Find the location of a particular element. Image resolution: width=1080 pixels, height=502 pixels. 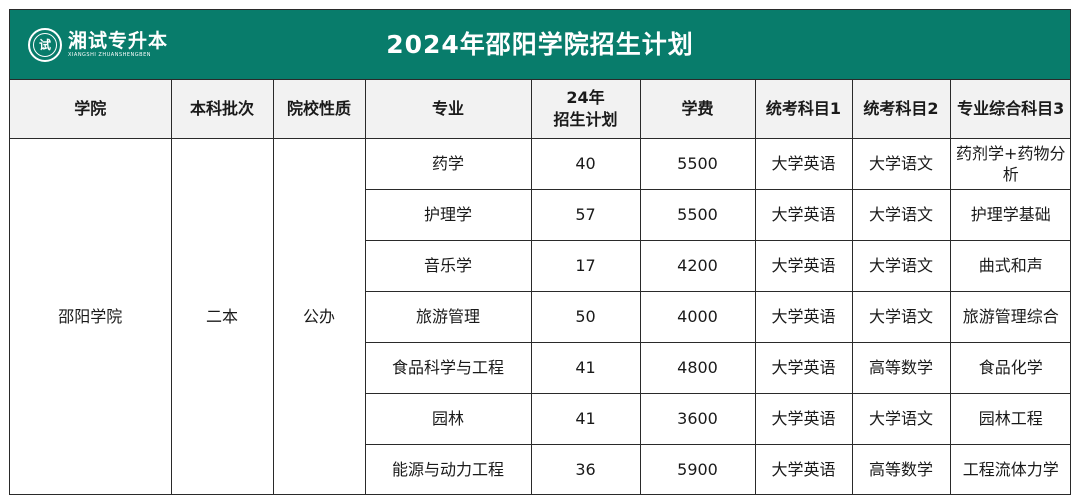

seal-icon: 试 is located at coordinates (45, 45).